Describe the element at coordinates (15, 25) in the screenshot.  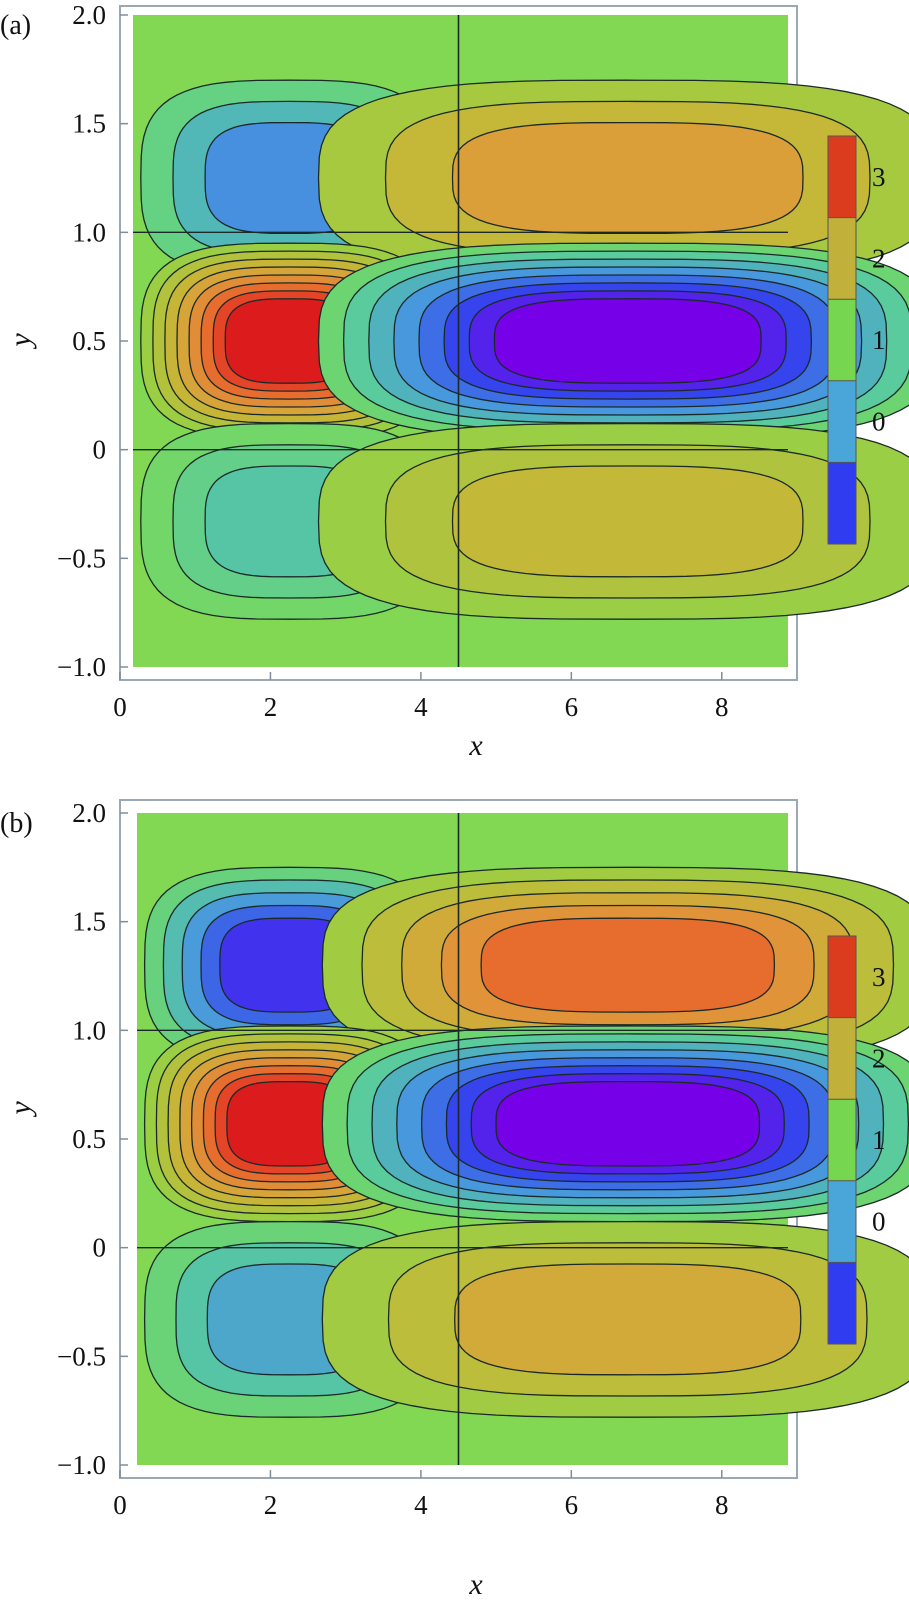
I see `panel-label: (a)` at that location.